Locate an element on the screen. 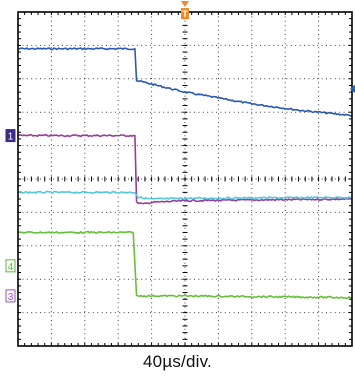 Image resolution: width=355 pixels, height=376 pixels. x-axis-label: 40µs/div. is located at coordinates (177, 361).